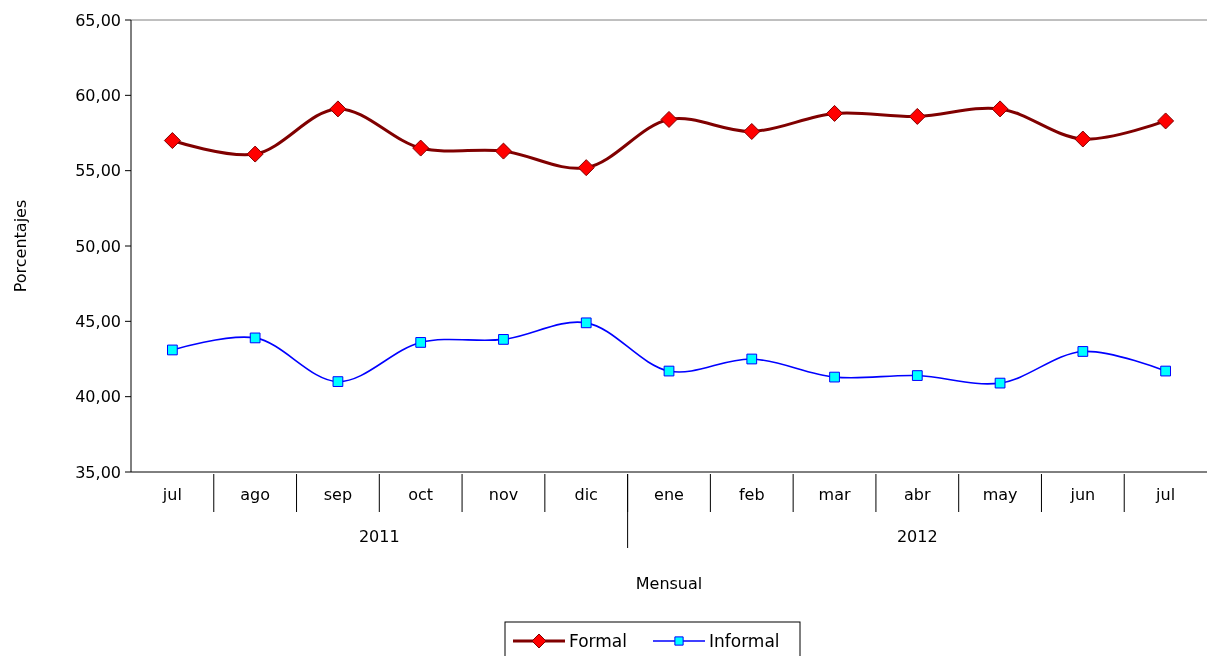 Image resolution: width=1207 pixels, height=656 pixels. I want to click on y-tick-label: 50,00, so click(98, 246).